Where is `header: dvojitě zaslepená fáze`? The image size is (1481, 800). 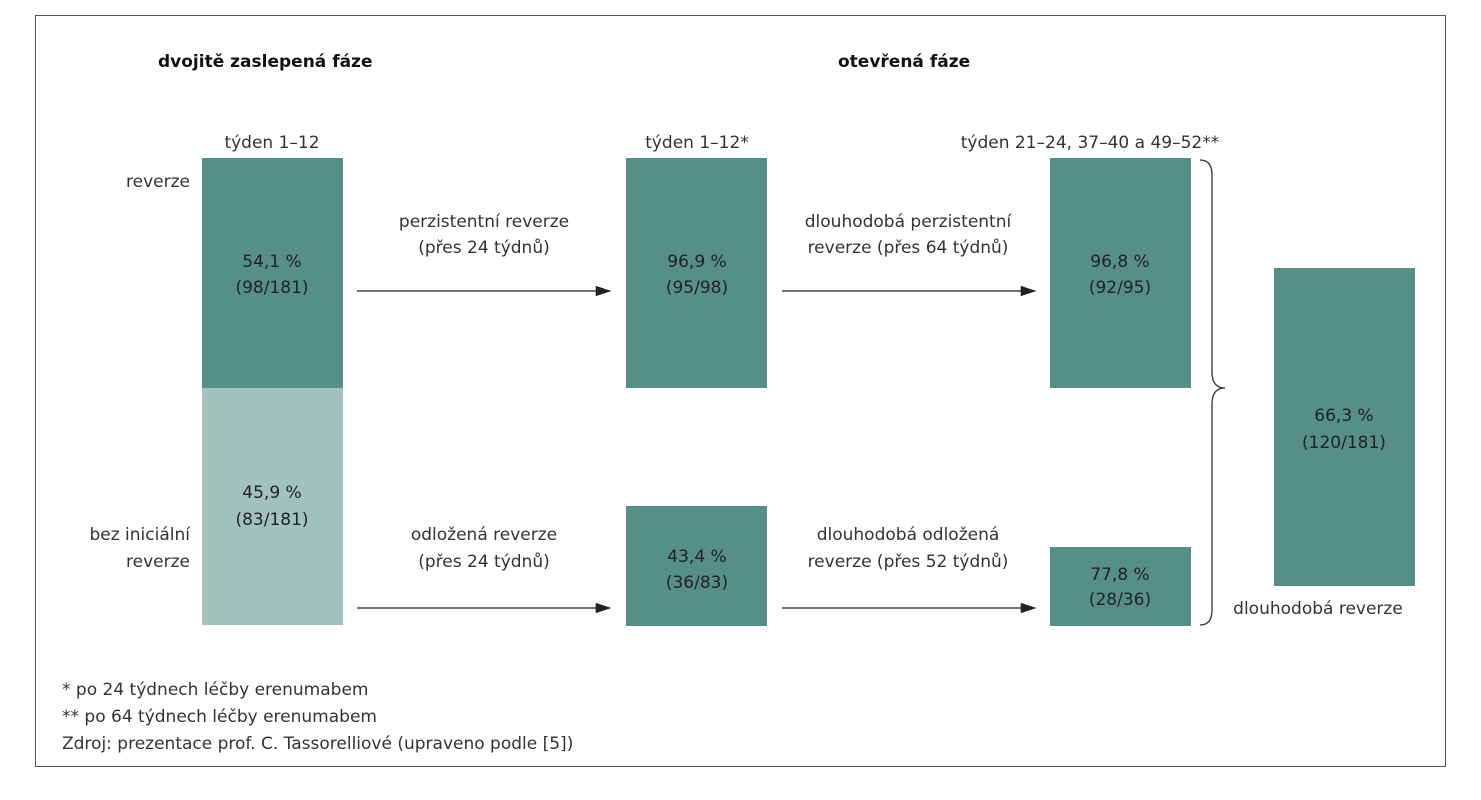 header: dvojitě zaslepená fáze is located at coordinates (265, 62).